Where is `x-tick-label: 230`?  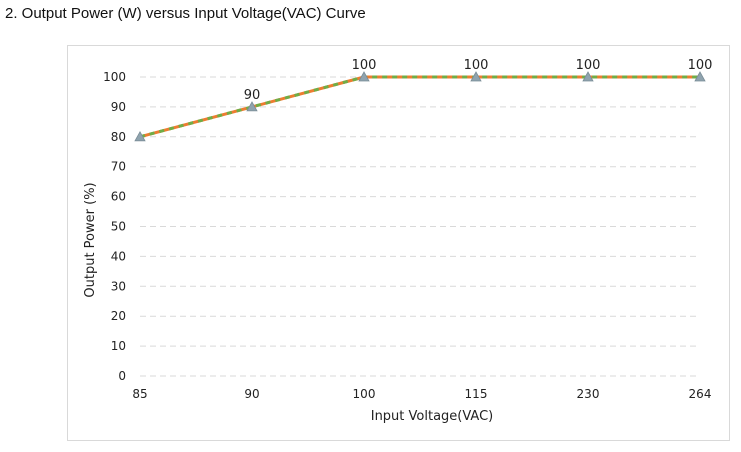 x-tick-label: 230 is located at coordinates (588, 394).